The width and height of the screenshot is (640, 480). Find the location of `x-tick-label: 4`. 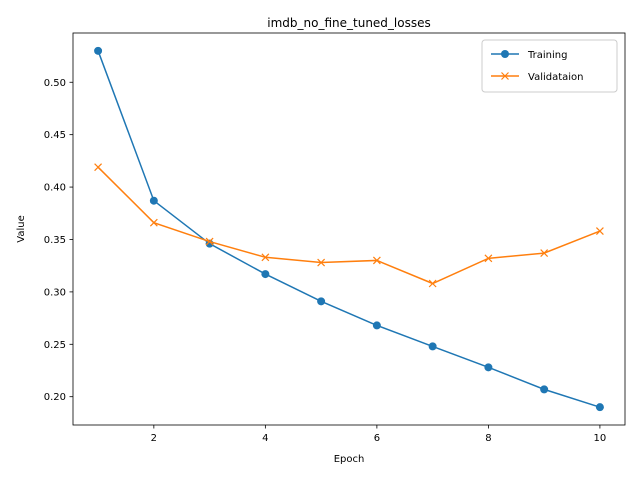

x-tick-label: 4 is located at coordinates (265, 438).